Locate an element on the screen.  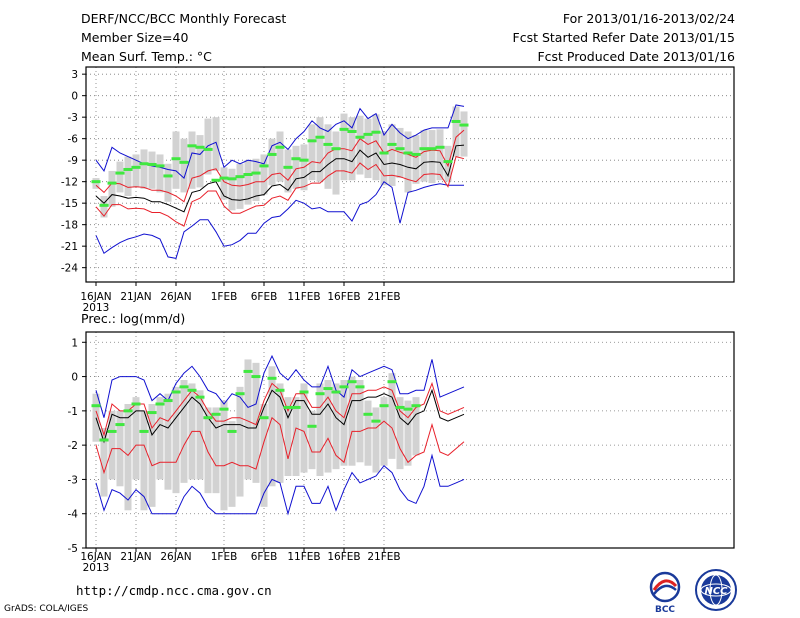
minus-sigma-line is located at coordinates (280, 445).